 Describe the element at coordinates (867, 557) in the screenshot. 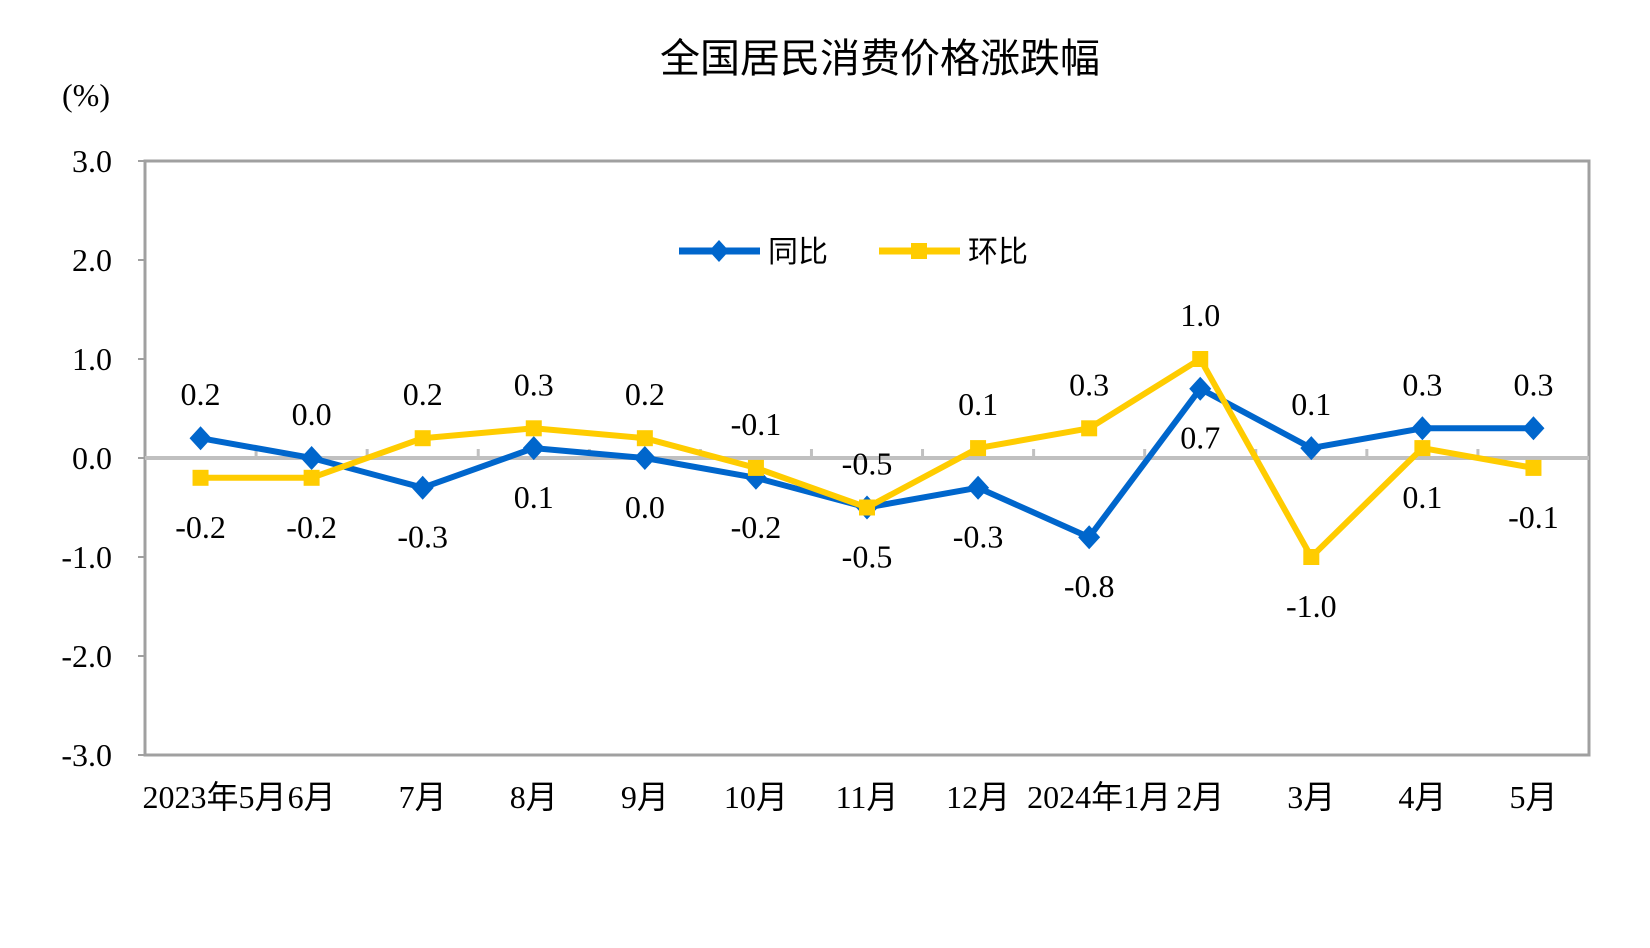

I see `yoy-data-label: -0.5` at that location.